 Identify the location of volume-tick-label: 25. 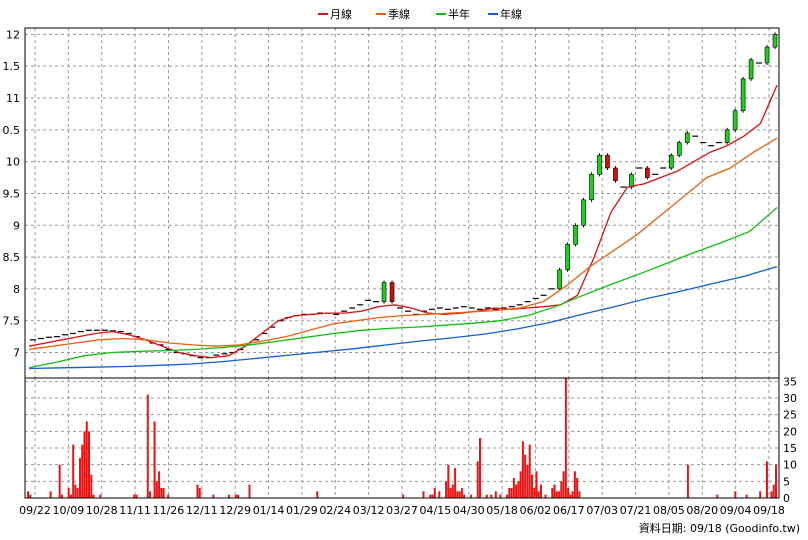
(790, 415).